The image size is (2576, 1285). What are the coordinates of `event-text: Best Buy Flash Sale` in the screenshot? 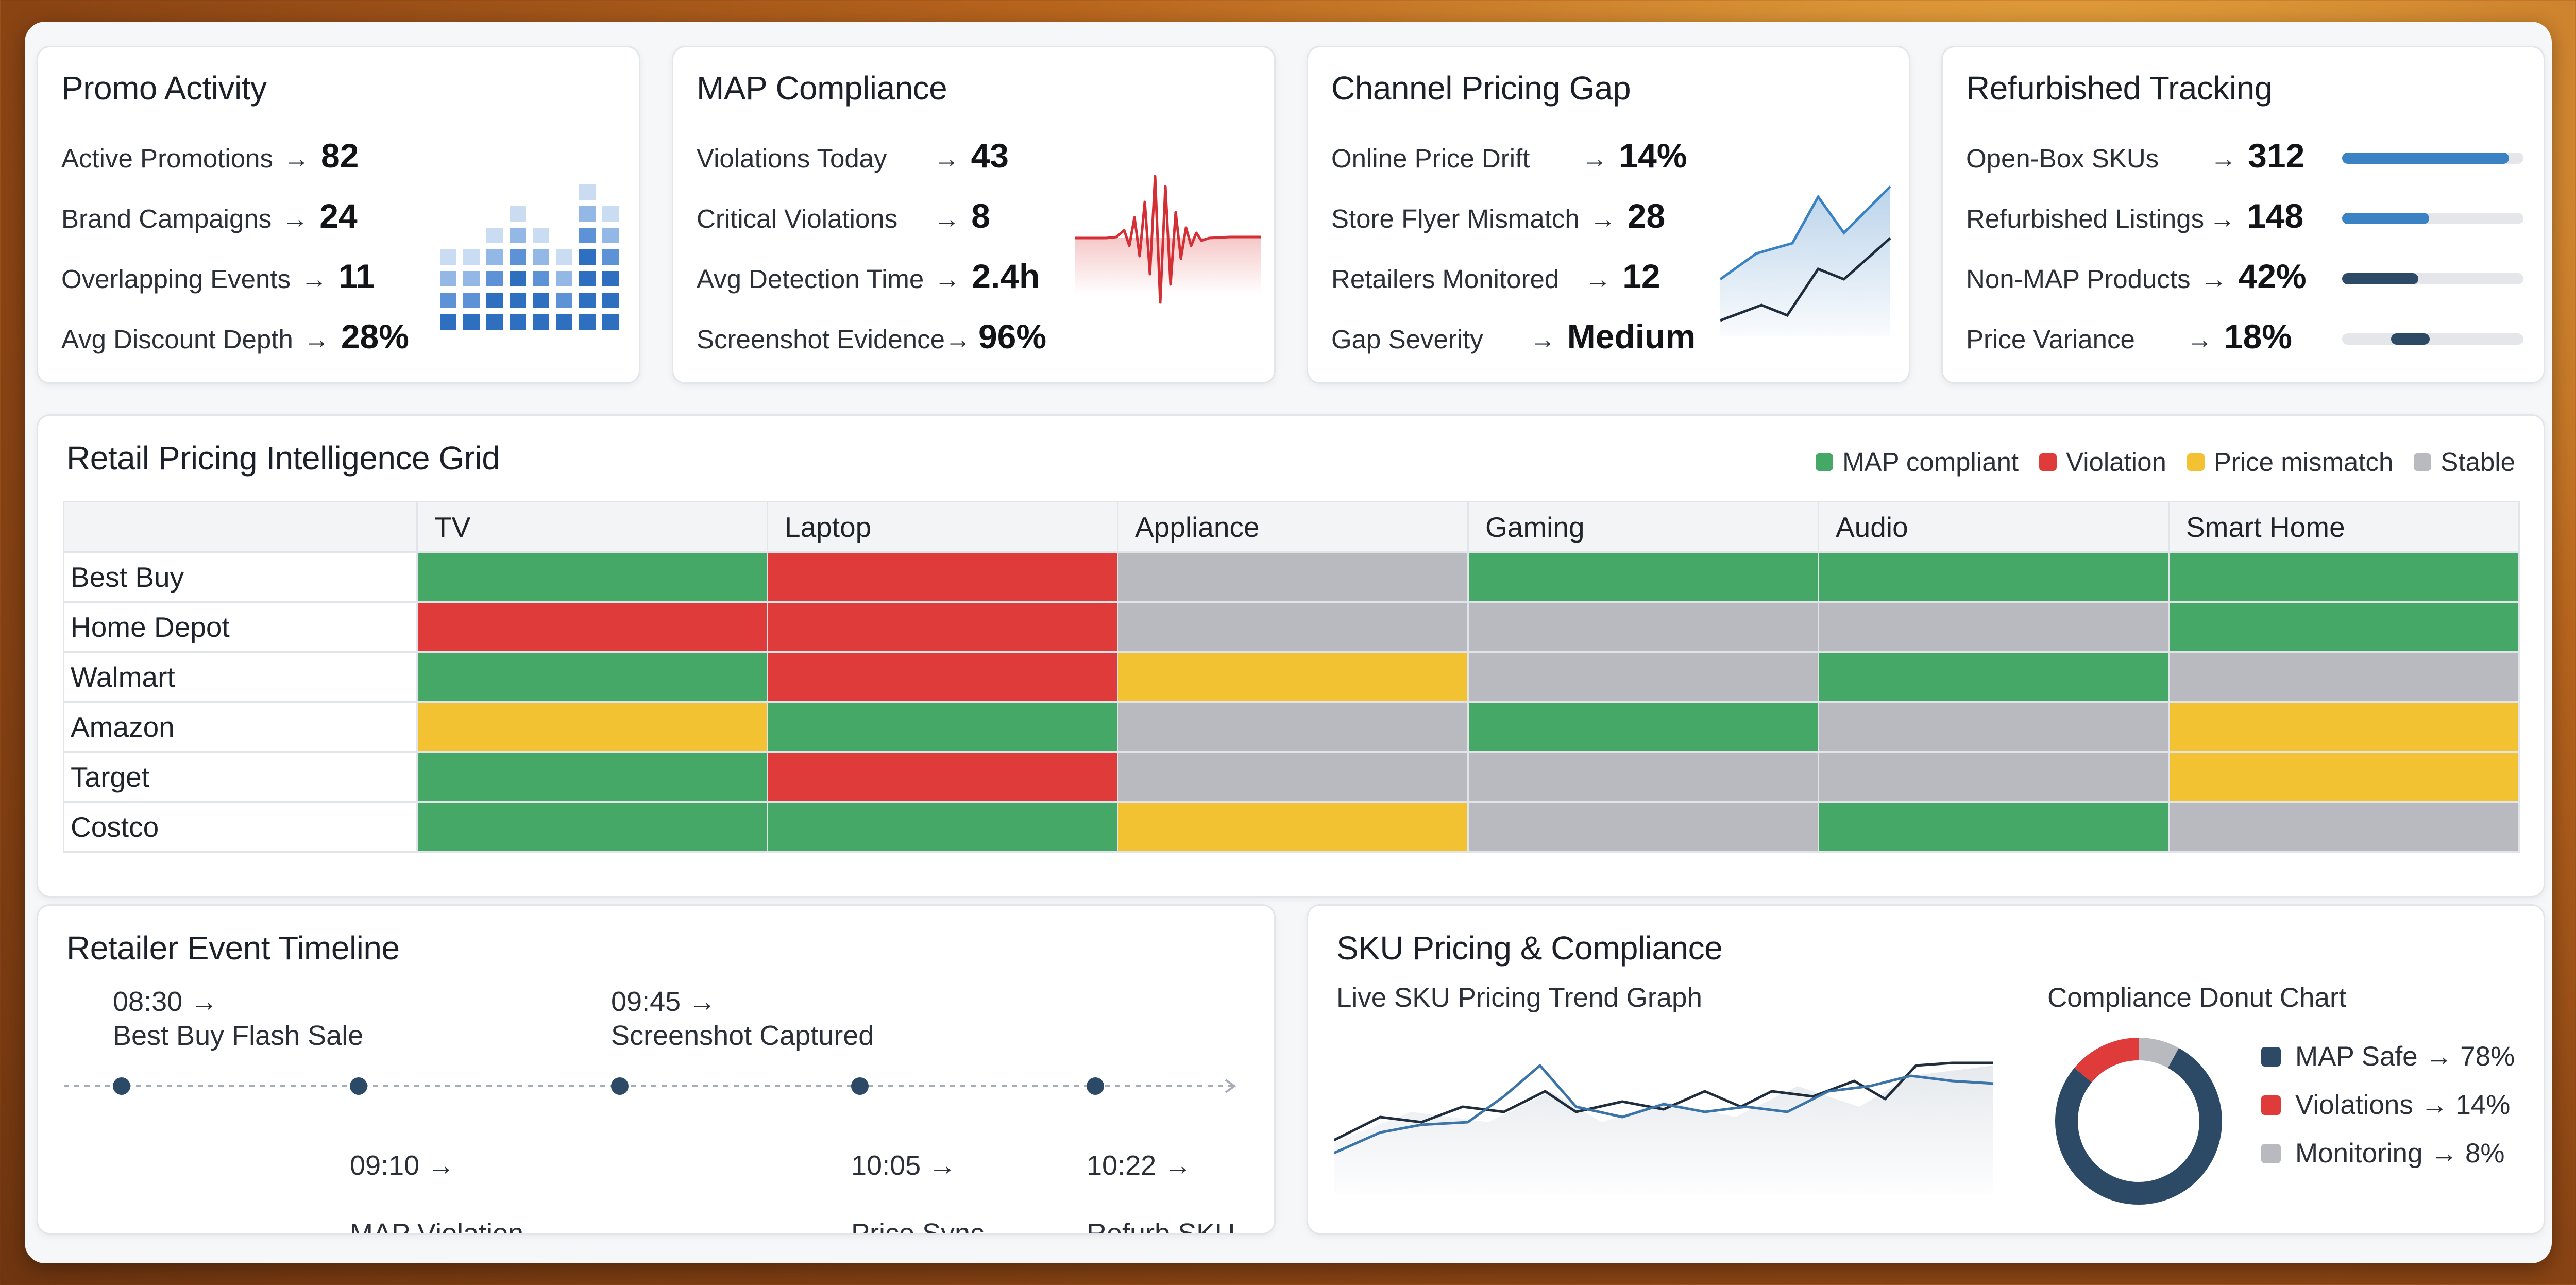 It's located at (238, 1035).